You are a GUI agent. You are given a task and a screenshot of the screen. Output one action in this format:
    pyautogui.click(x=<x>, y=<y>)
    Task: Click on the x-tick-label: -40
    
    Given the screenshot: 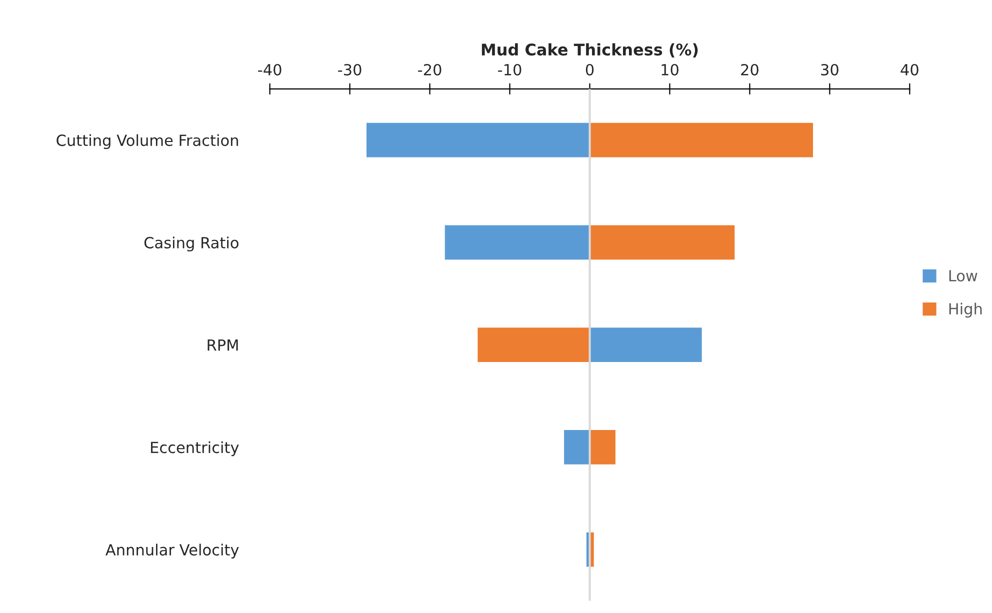 What is the action you would take?
    pyautogui.click(x=270, y=70)
    